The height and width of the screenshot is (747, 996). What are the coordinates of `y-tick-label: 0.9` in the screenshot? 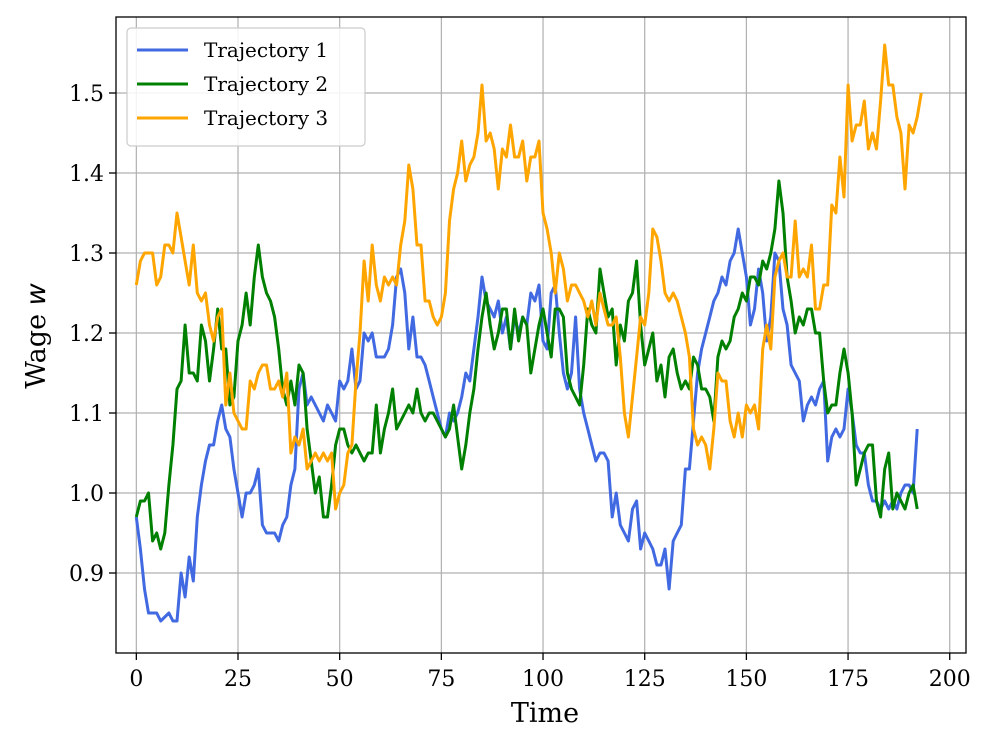 It's located at (86, 574).